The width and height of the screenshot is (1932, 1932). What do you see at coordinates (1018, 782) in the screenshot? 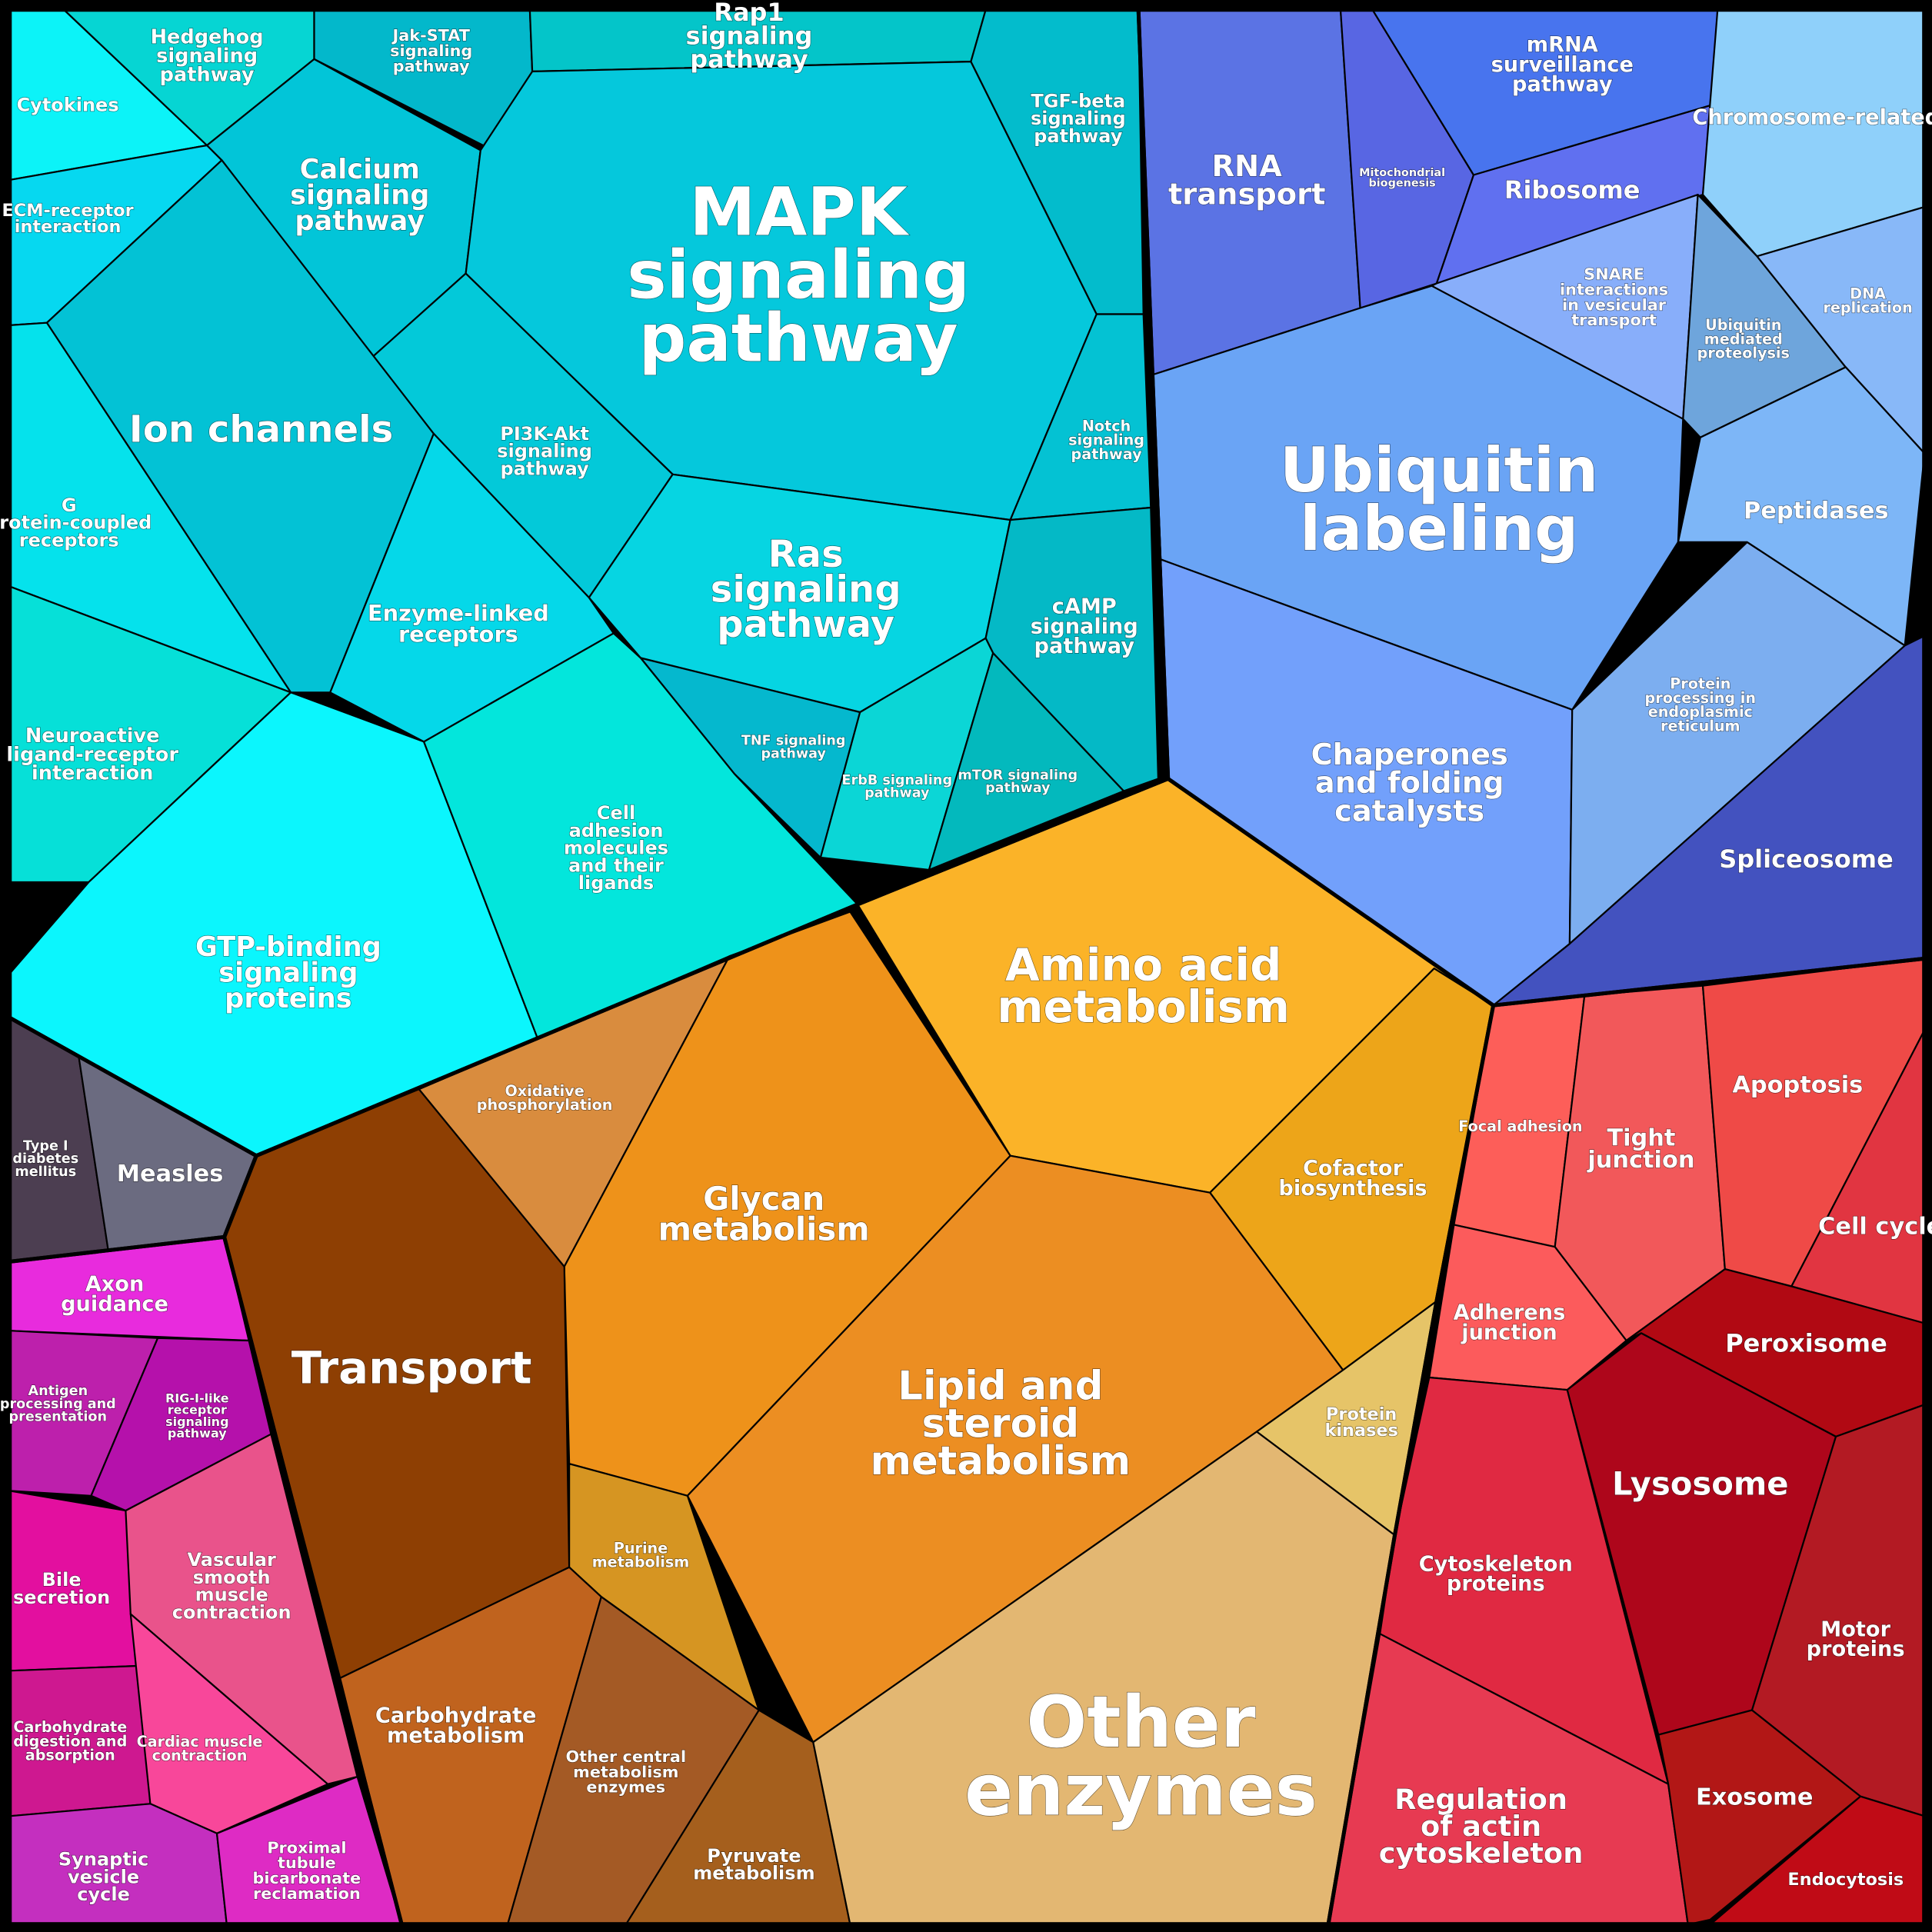
I see `label-mtor-signaling-pathway: mTOR signaling pathway` at bounding box center [1018, 782].